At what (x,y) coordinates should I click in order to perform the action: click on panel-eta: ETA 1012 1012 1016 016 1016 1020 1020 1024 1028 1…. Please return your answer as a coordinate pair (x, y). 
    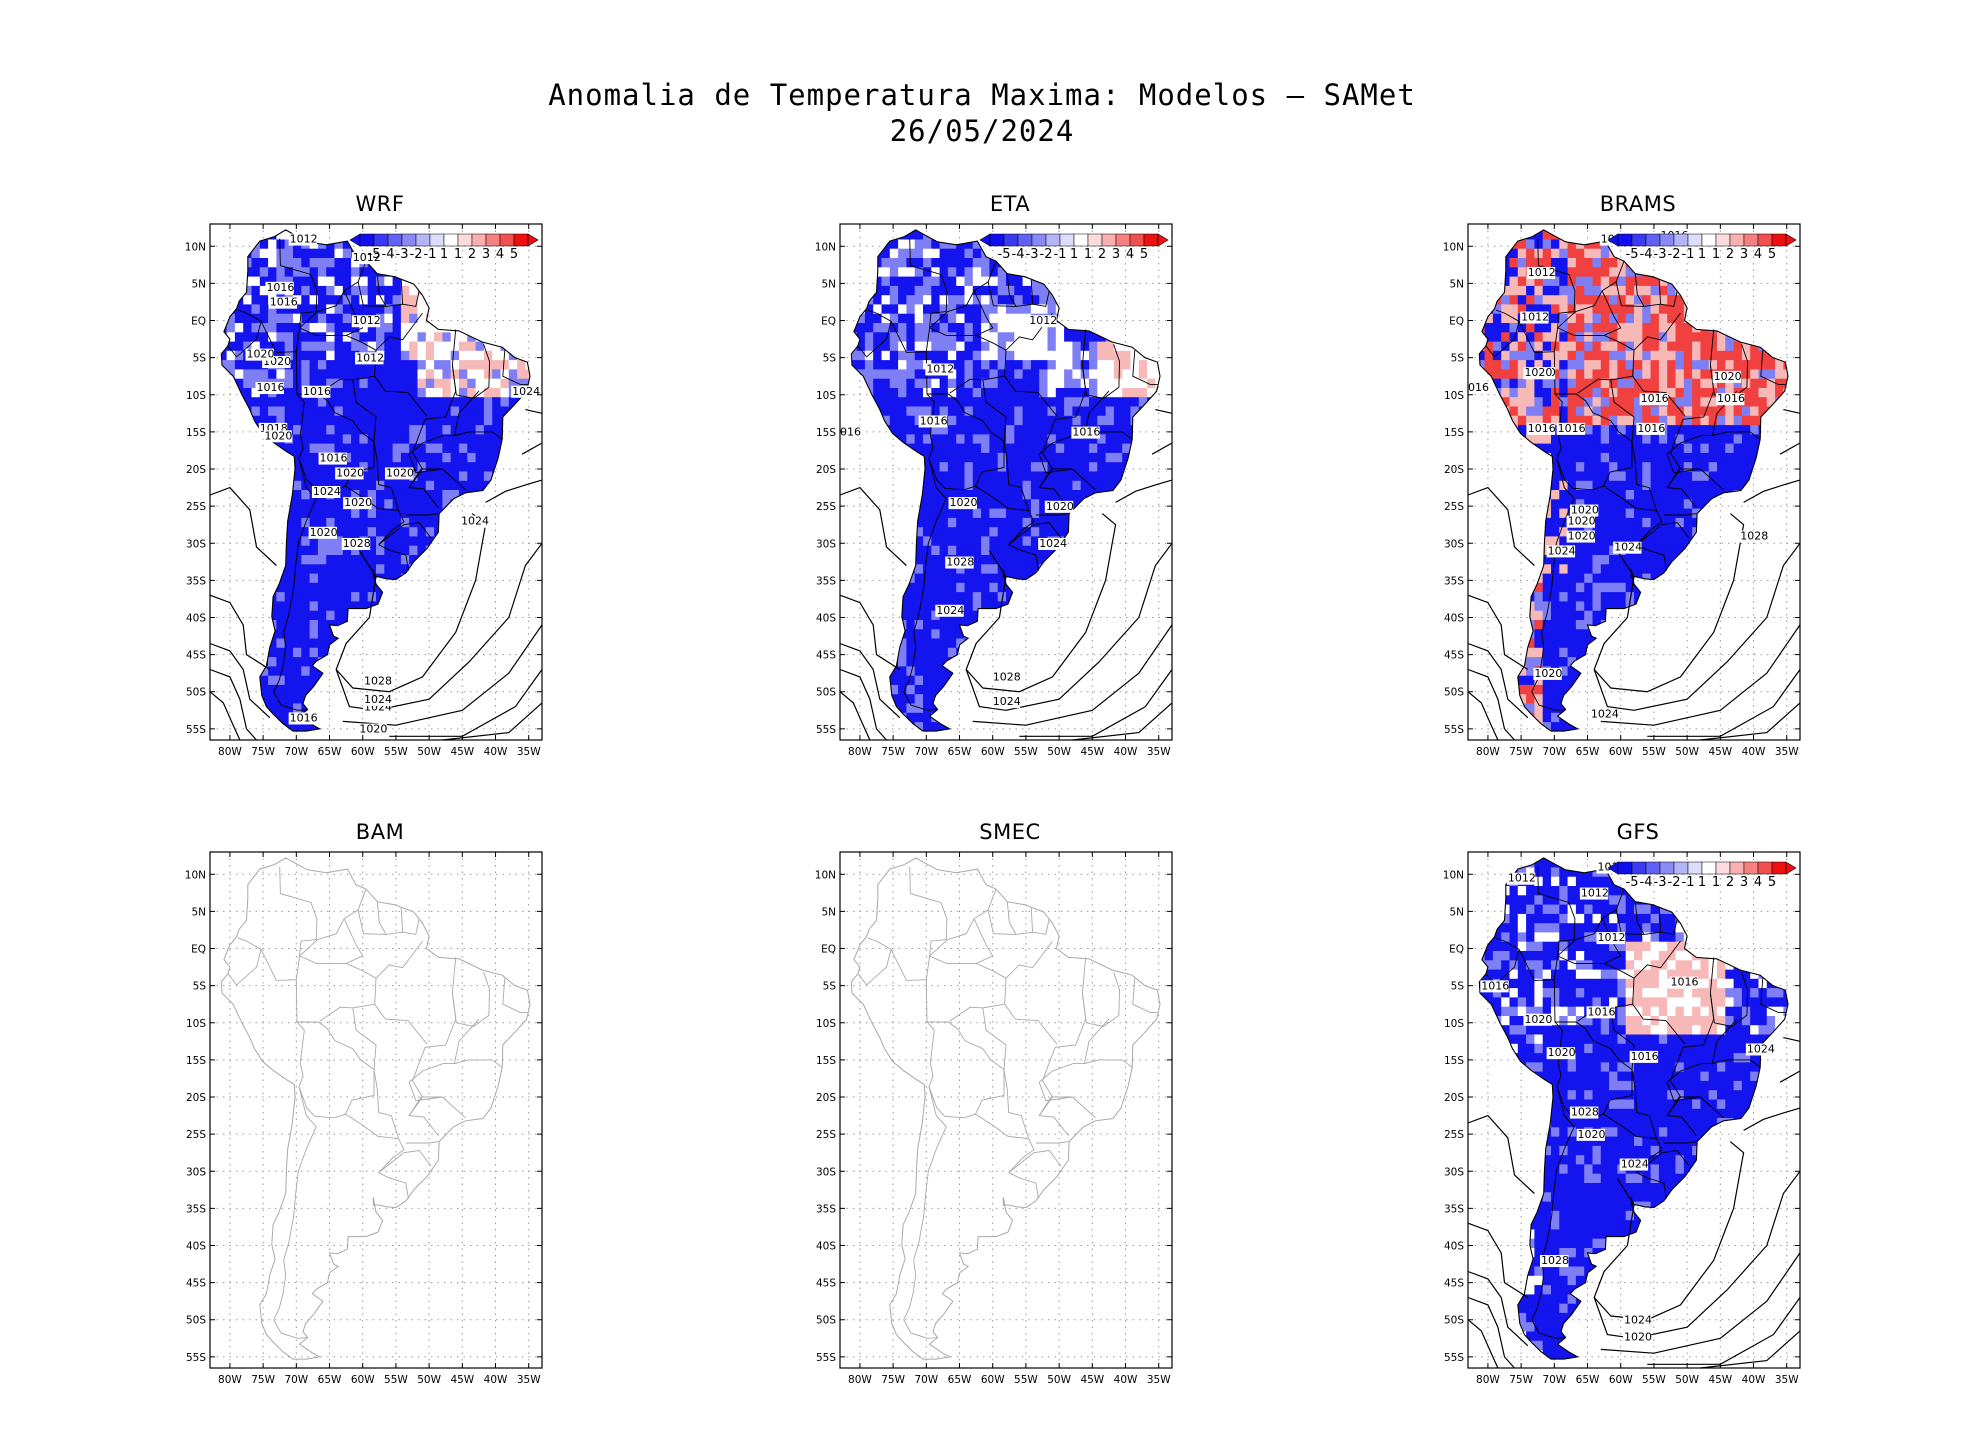
    Looking at the image, I should click on (1010, 482).